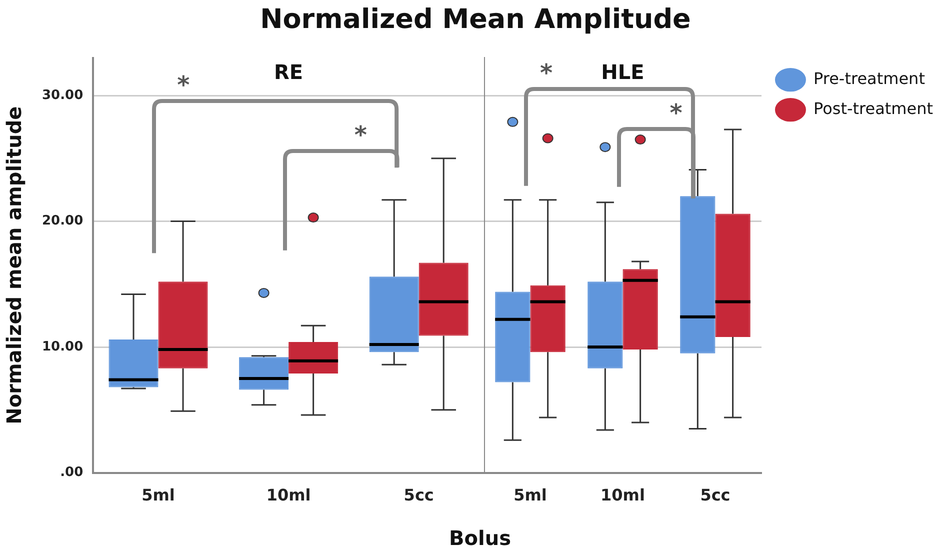  I want to click on y-tick-label: 30.00, so click(63, 95).